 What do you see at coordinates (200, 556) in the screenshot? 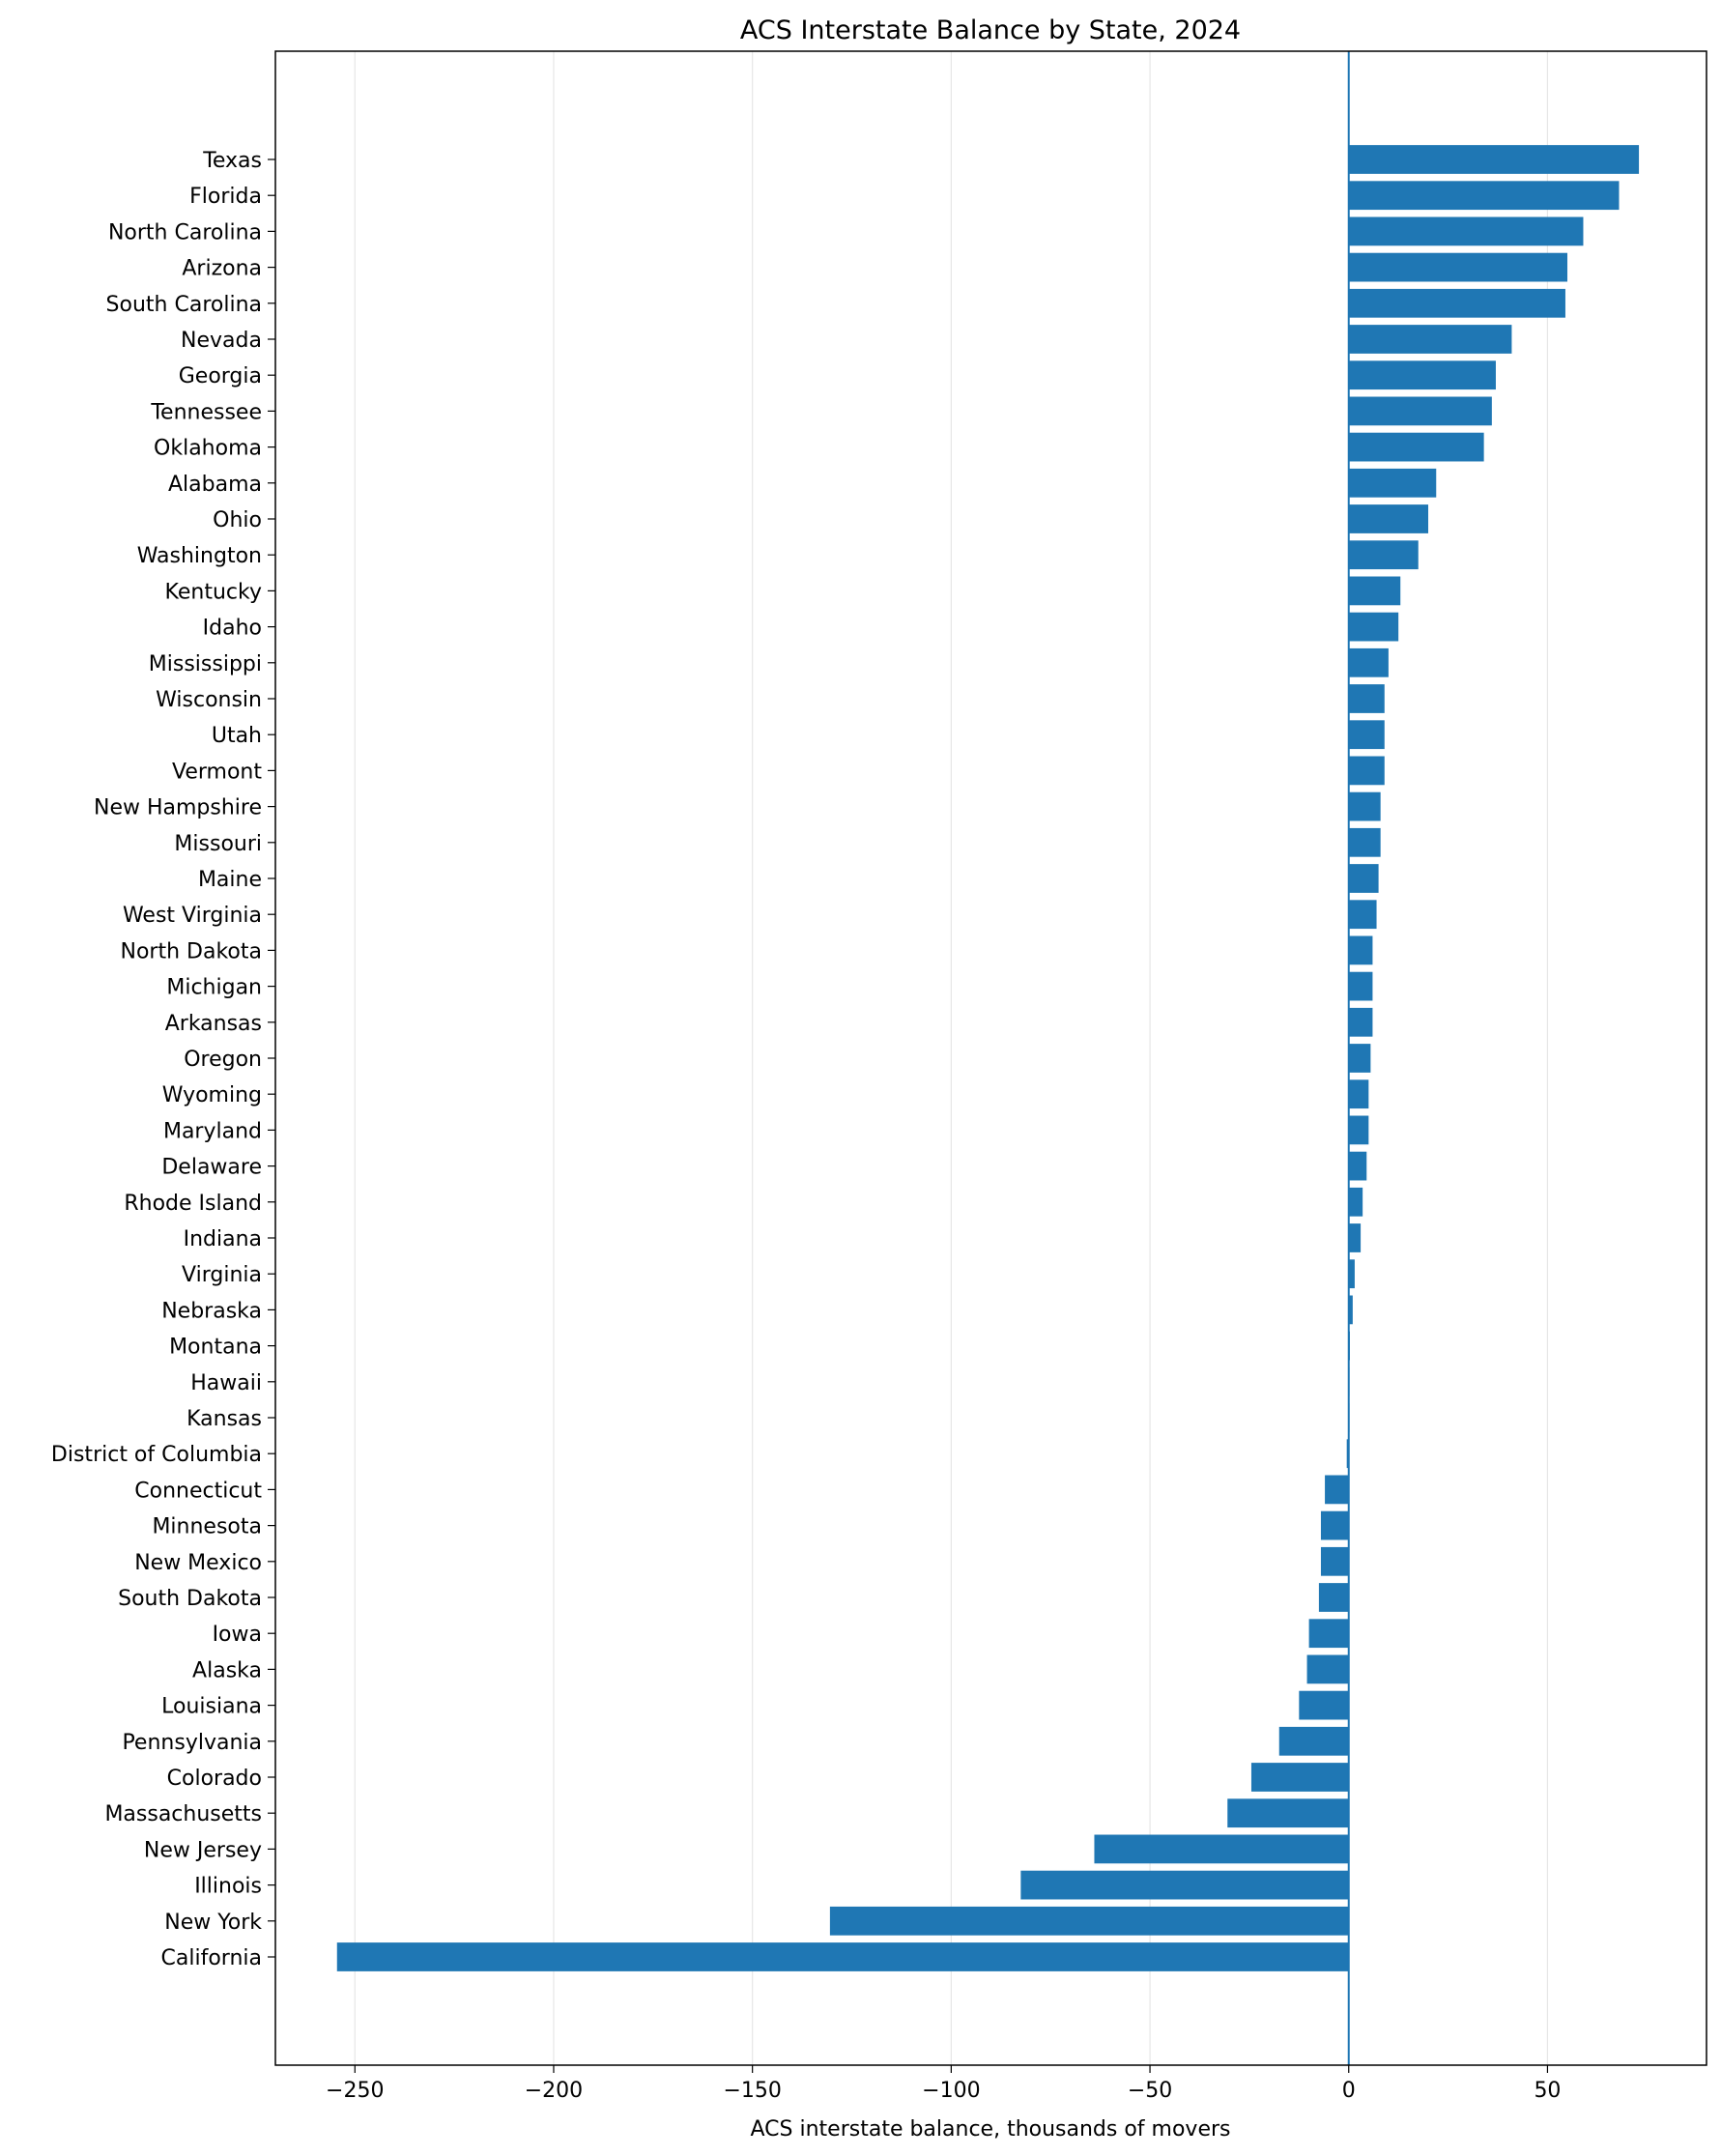
I see `y-tick-label: Washington` at bounding box center [200, 556].